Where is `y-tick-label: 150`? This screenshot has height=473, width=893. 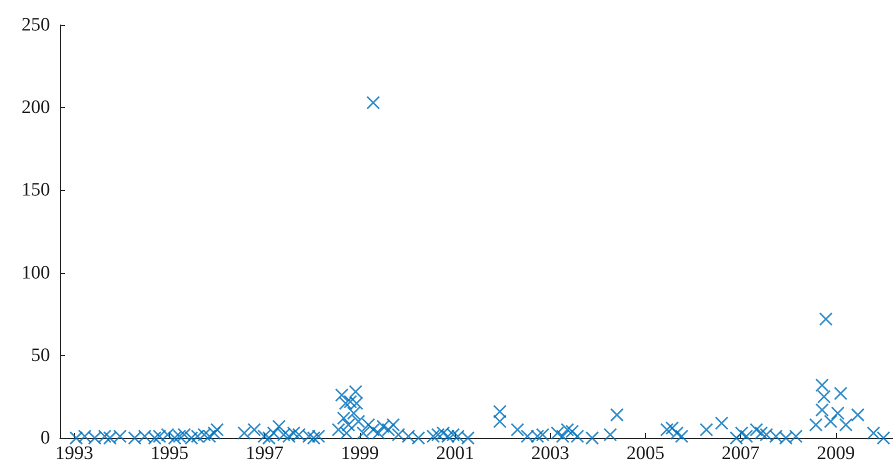 y-tick-label: 150 is located at coordinates (36, 190).